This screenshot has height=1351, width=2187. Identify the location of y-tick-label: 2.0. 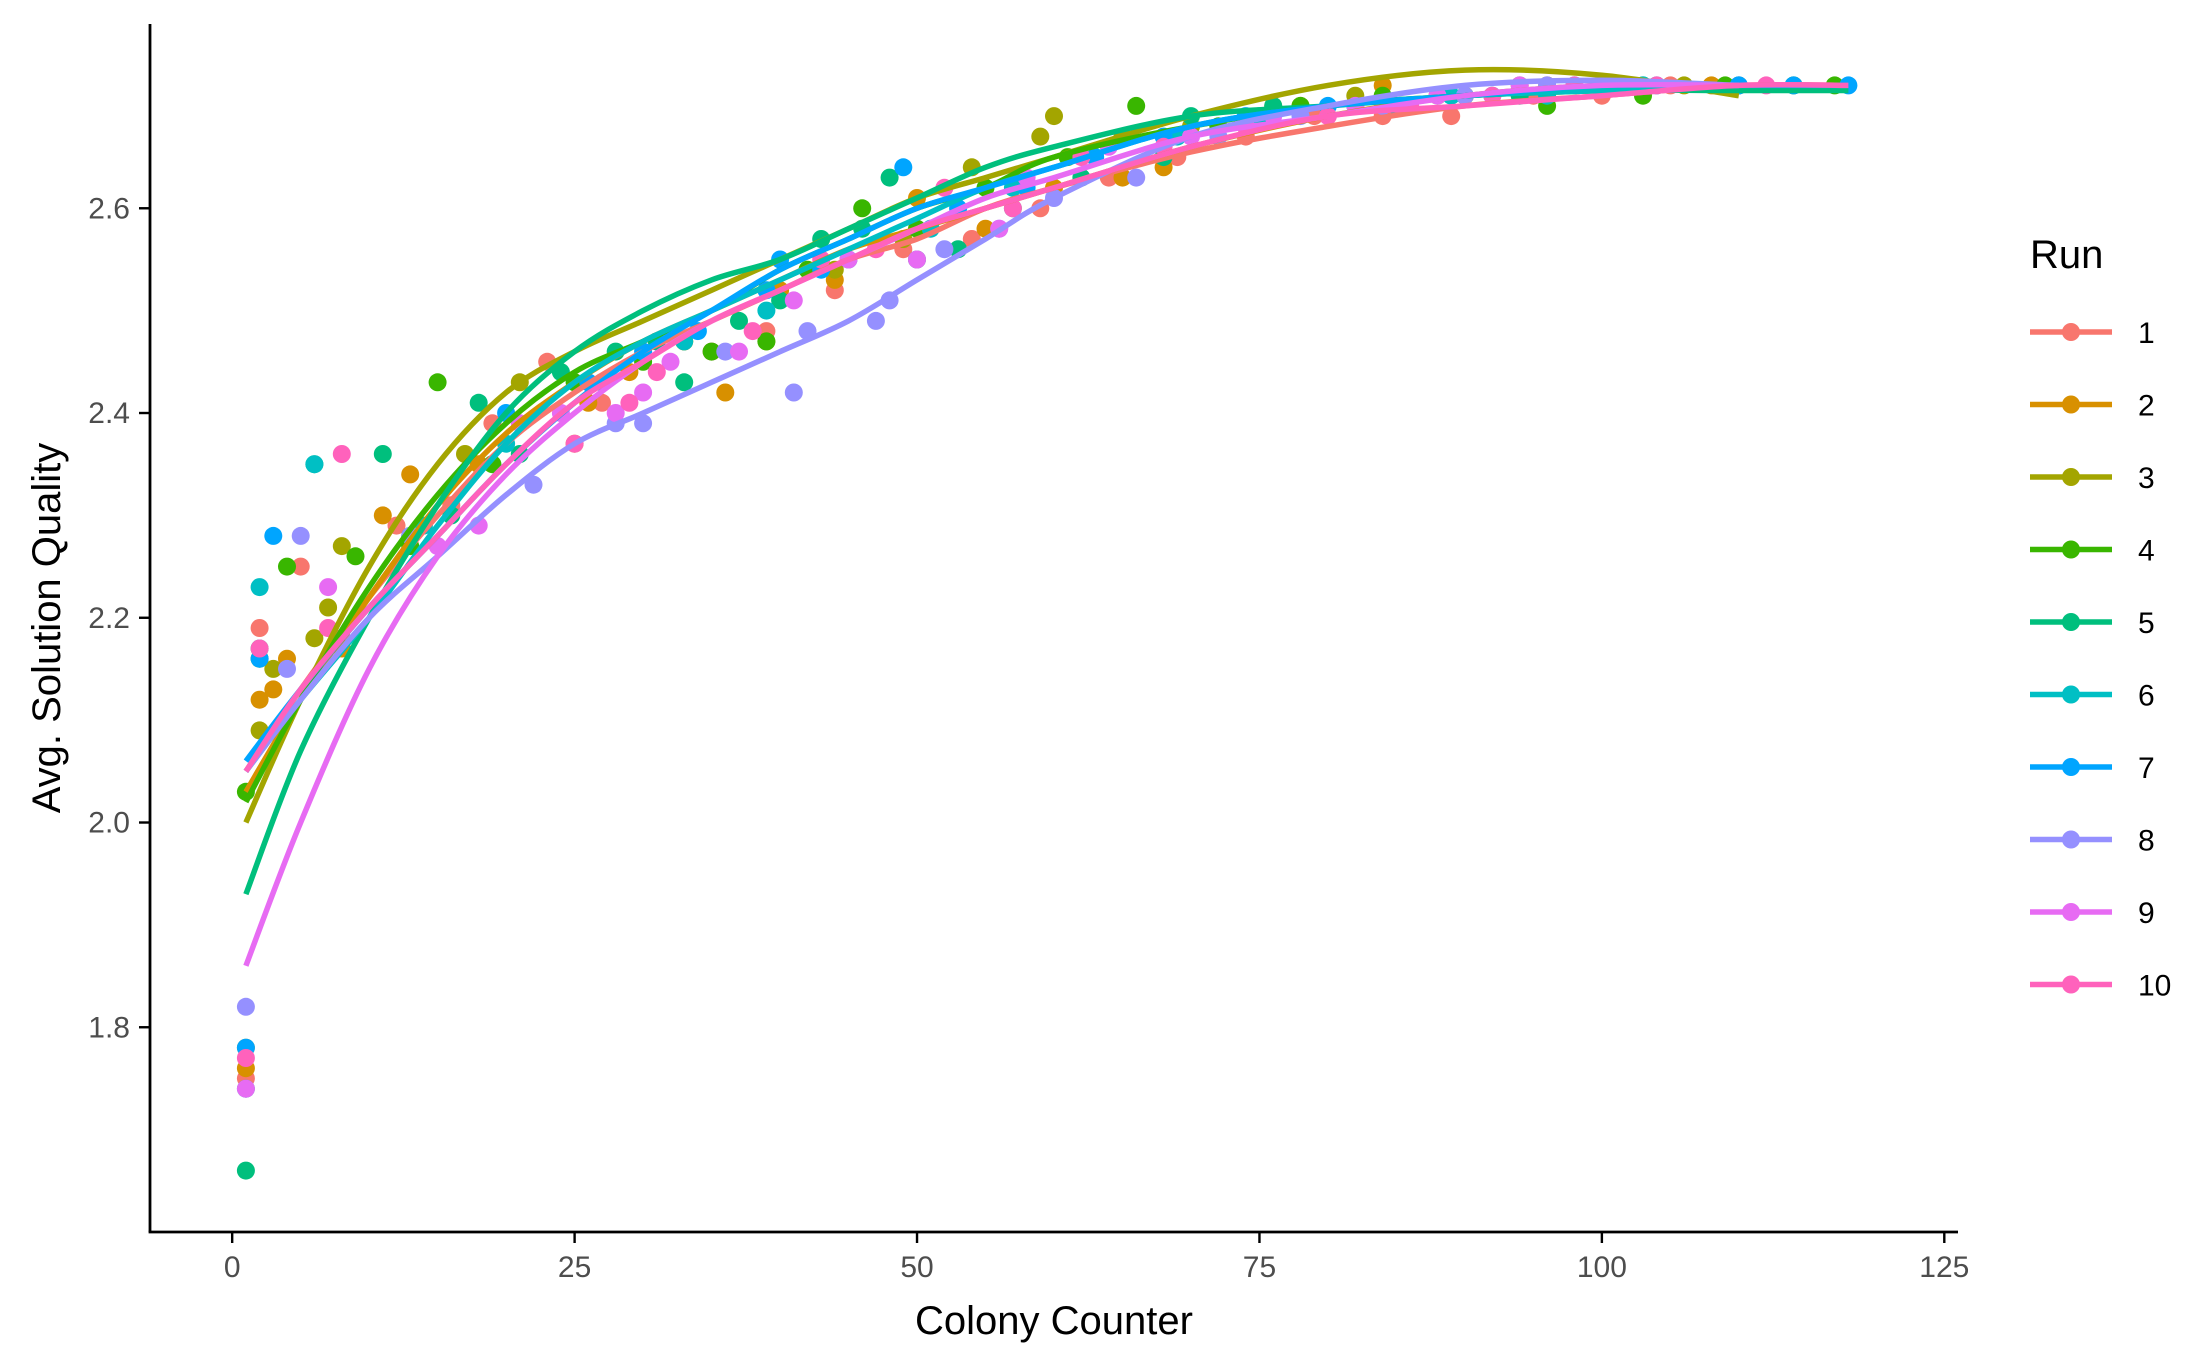
(109, 823).